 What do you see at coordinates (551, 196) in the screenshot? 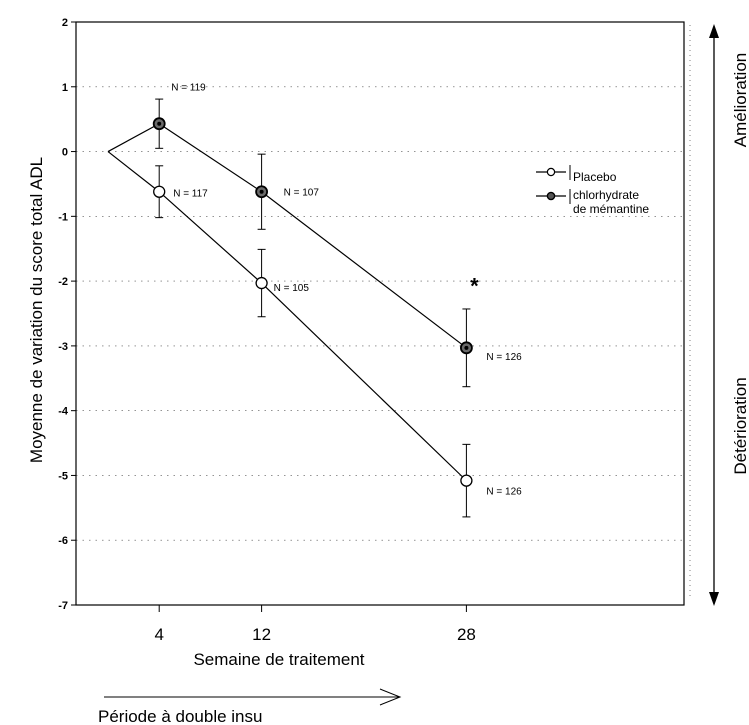
I see `legend-filled-circle-marker` at bounding box center [551, 196].